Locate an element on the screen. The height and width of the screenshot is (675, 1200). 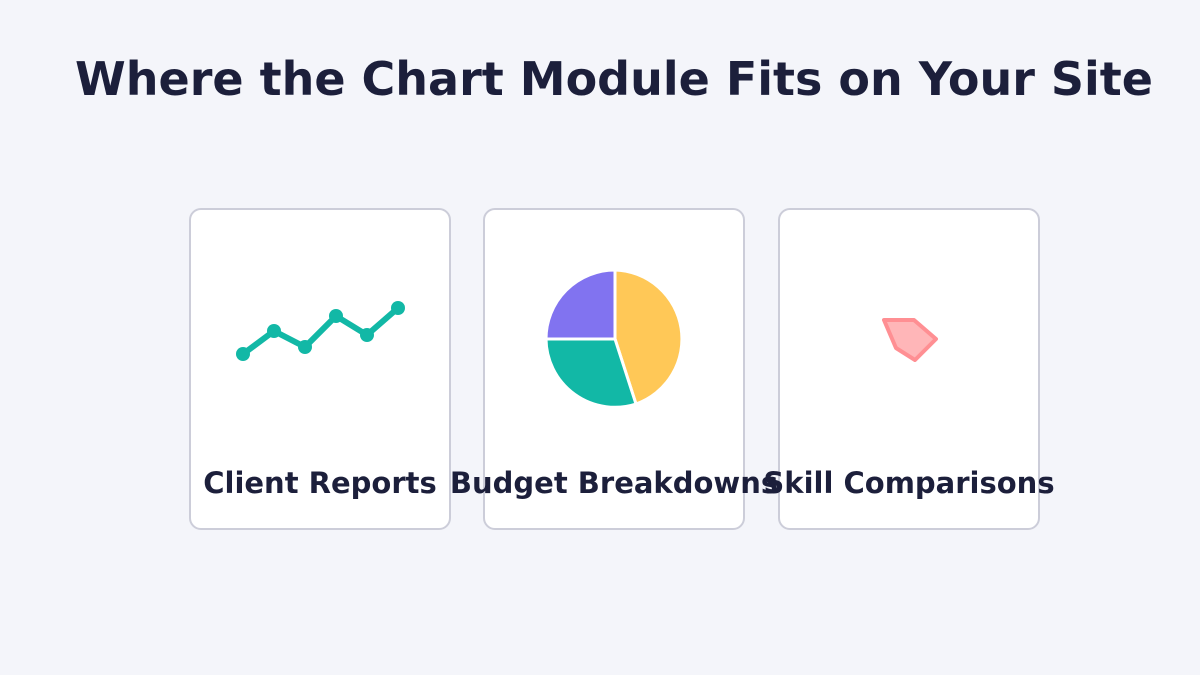
card-label-client-reports: Client Reports is located at coordinates (320, 483).